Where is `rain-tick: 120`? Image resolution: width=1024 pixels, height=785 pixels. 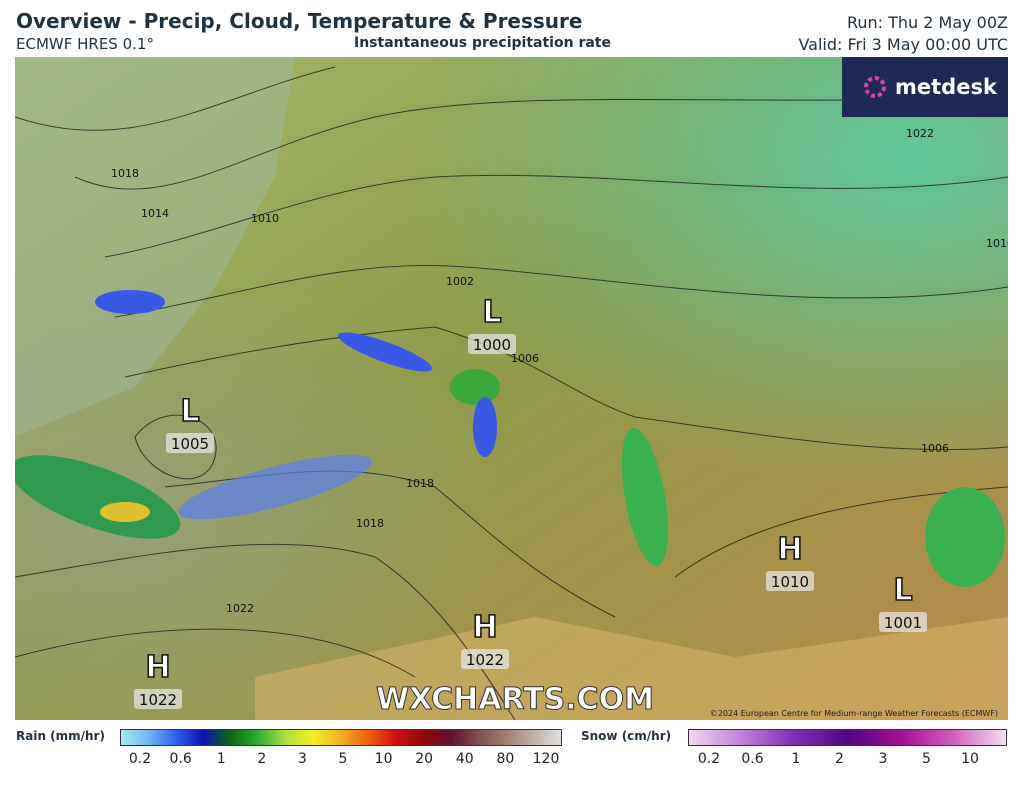
rain-tick: 120 is located at coordinates (546, 759).